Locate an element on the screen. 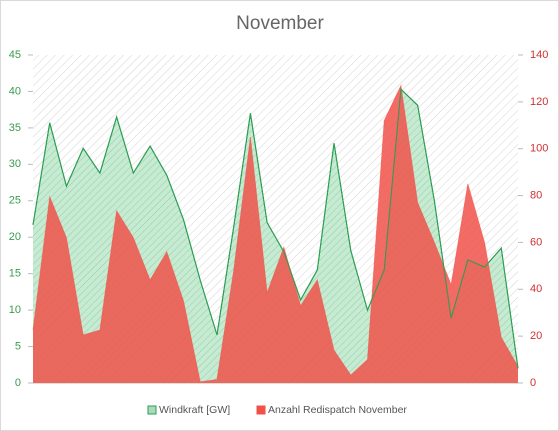 The width and height of the screenshot is (559, 431). y-tick-label: 20 is located at coordinates (15, 237).